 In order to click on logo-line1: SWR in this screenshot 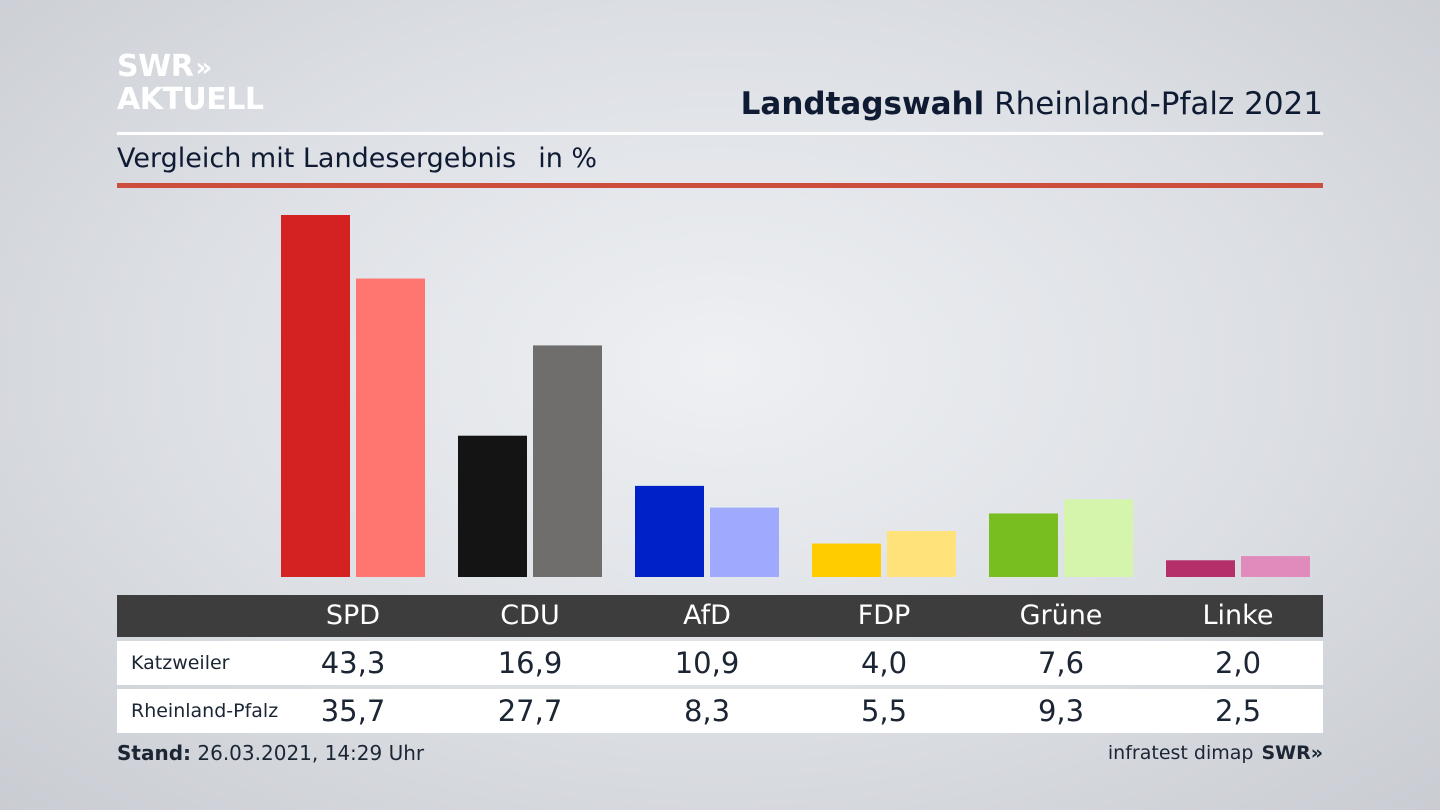, I will do `click(155, 66)`.